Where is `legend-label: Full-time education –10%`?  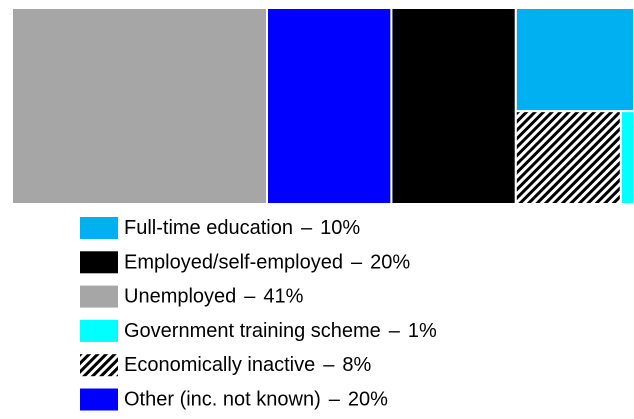 legend-label: Full-time education –10% is located at coordinates (242, 228).